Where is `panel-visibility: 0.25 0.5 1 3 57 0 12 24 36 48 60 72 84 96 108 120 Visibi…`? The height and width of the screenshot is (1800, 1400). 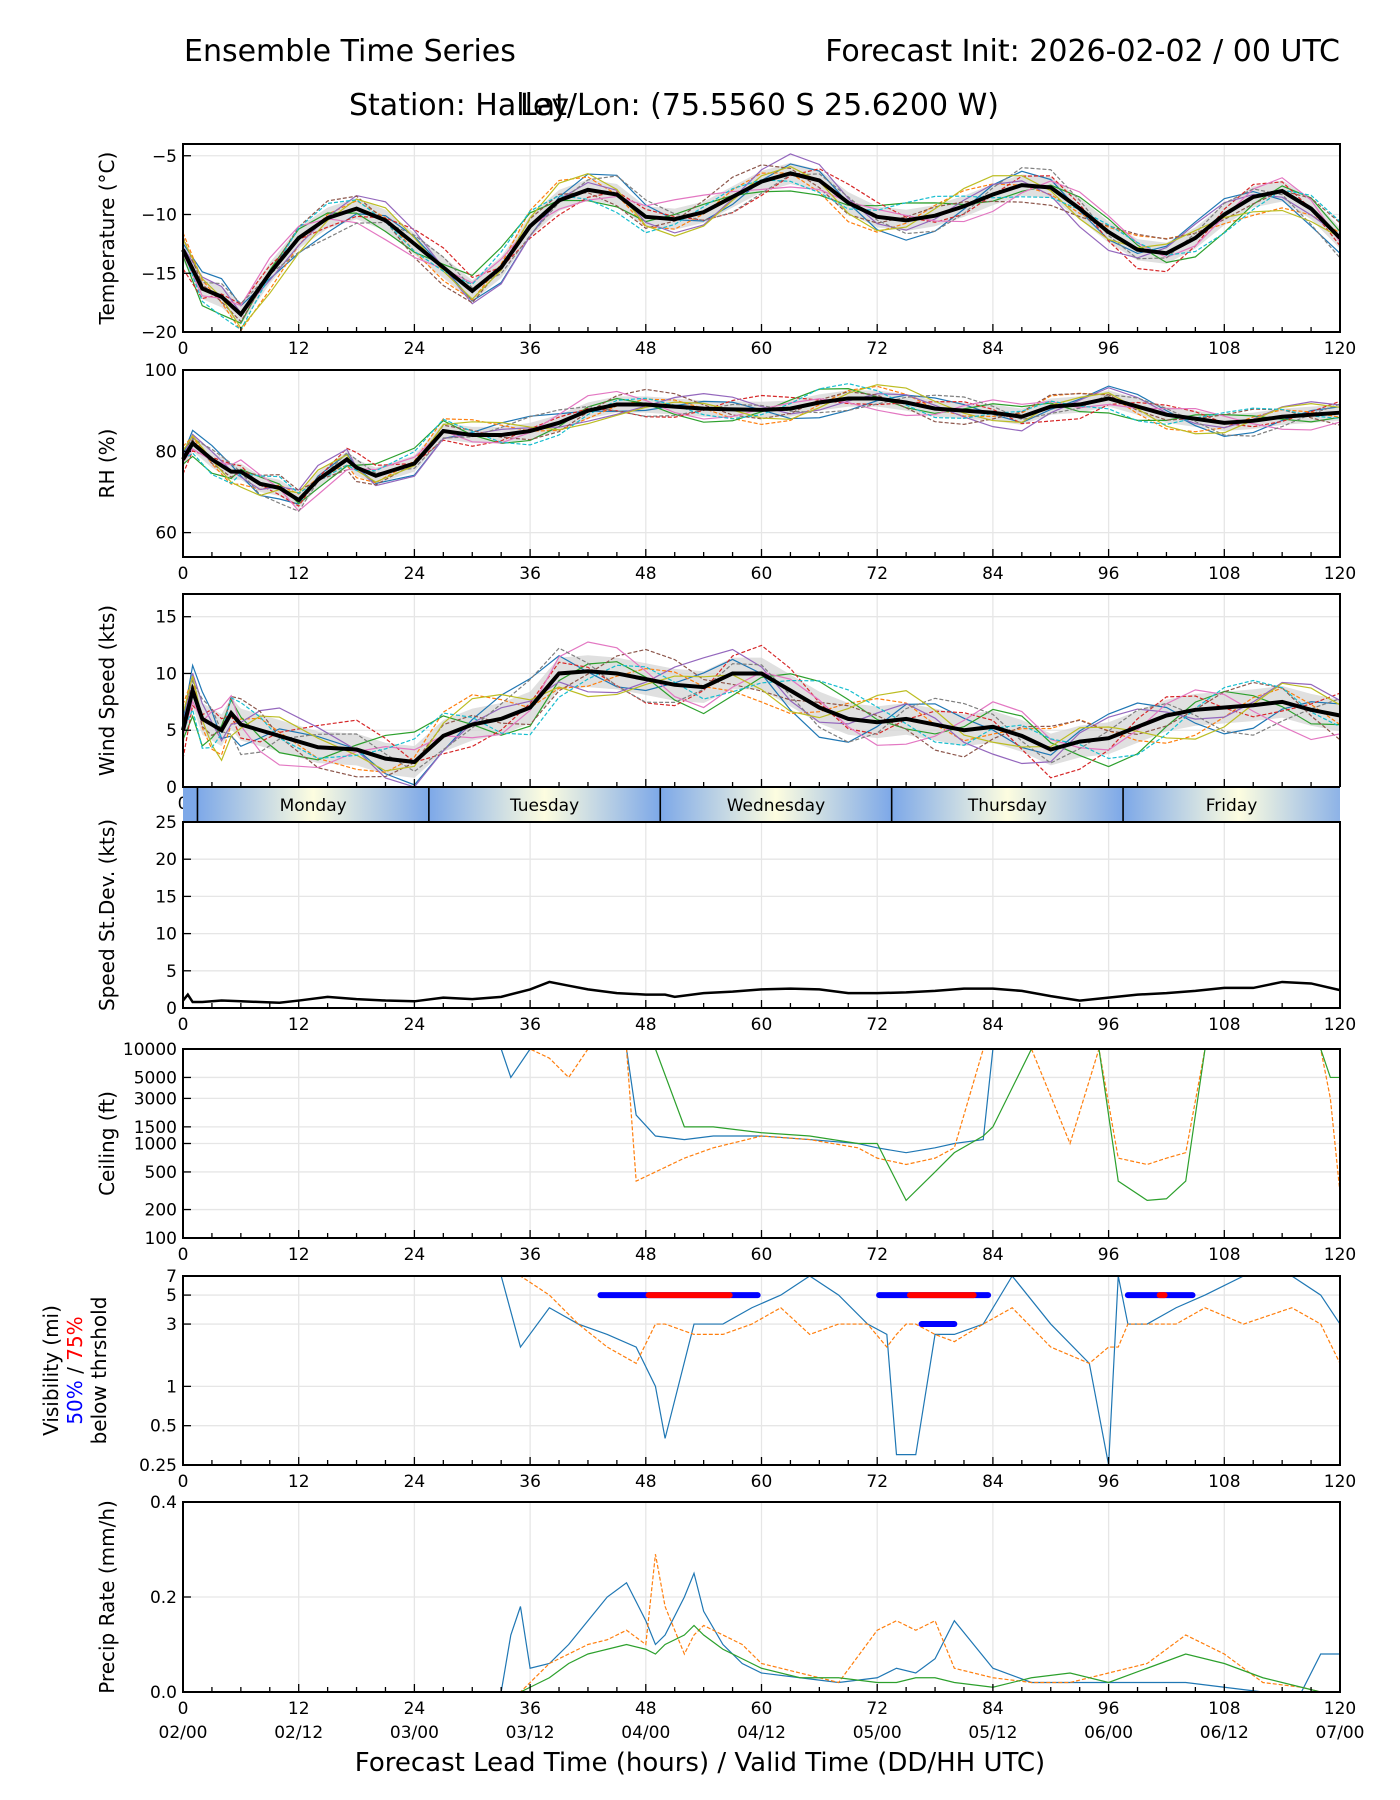
panel-visibility: 0.25 0.5 1 3 57 0 12 24 36 48 60 72 84 96 108 120 Visibi… is located at coordinates (719, 1379).